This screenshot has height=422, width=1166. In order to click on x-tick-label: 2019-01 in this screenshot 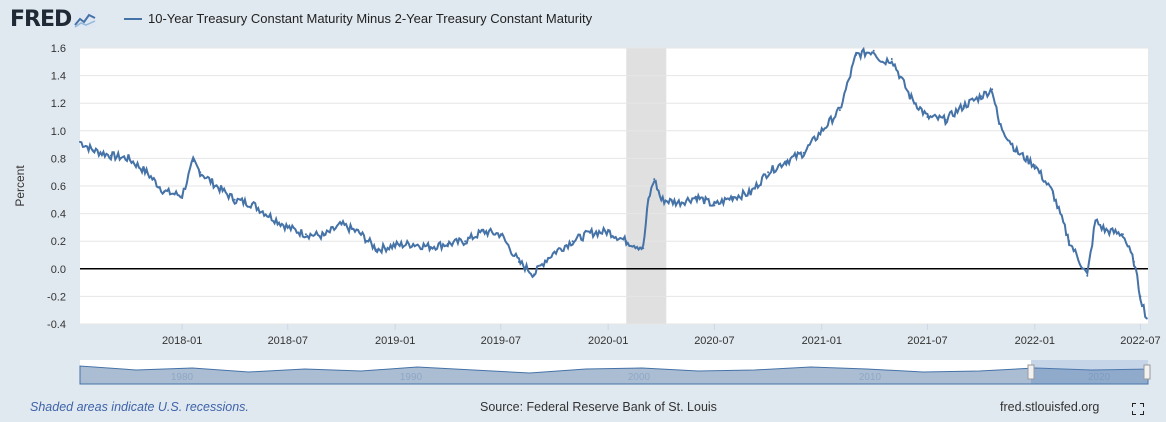, I will do `click(395, 341)`.